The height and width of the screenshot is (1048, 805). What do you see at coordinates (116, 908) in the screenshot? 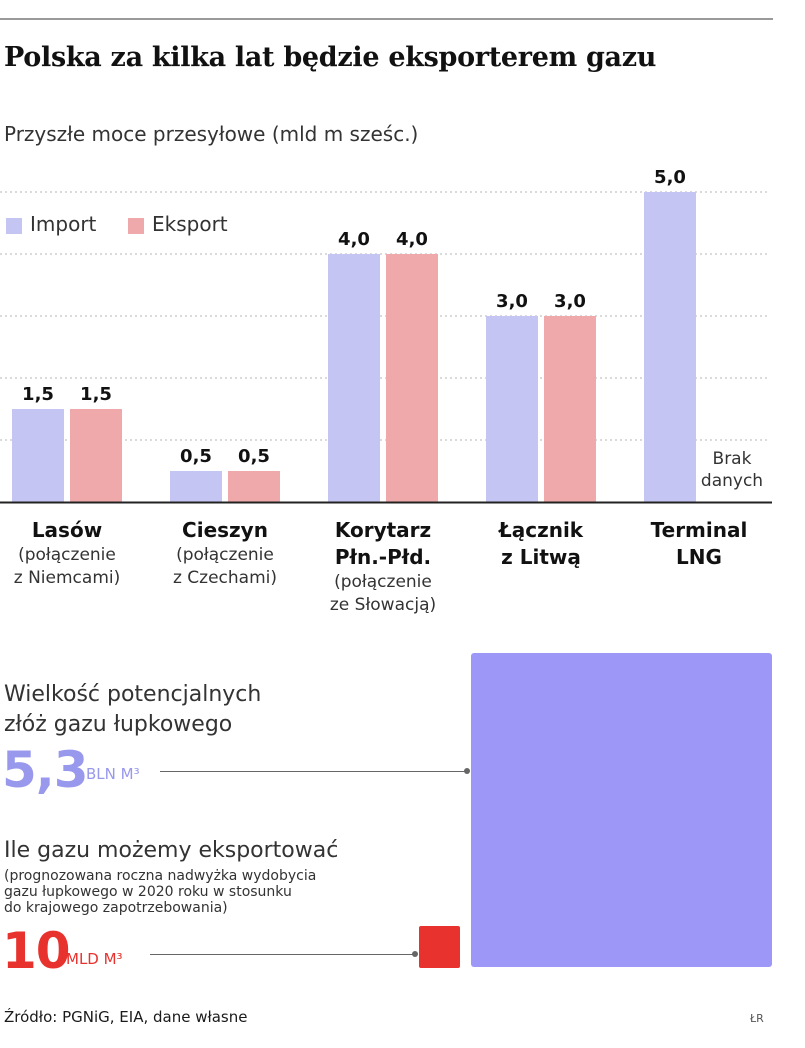
I see `export-note-line3: do krajowego zapotrzebowania)` at bounding box center [116, 908].